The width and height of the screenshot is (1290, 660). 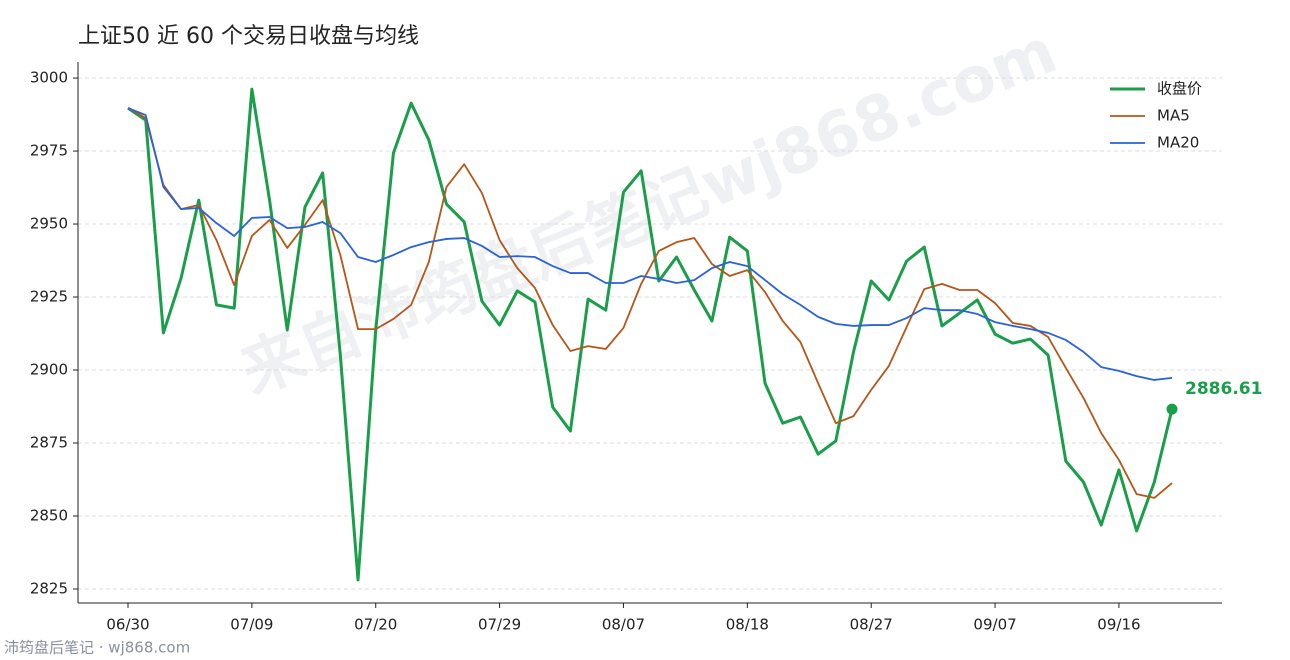 I want to click on x-tick-label: 06/30, so click(x=127, y=625).